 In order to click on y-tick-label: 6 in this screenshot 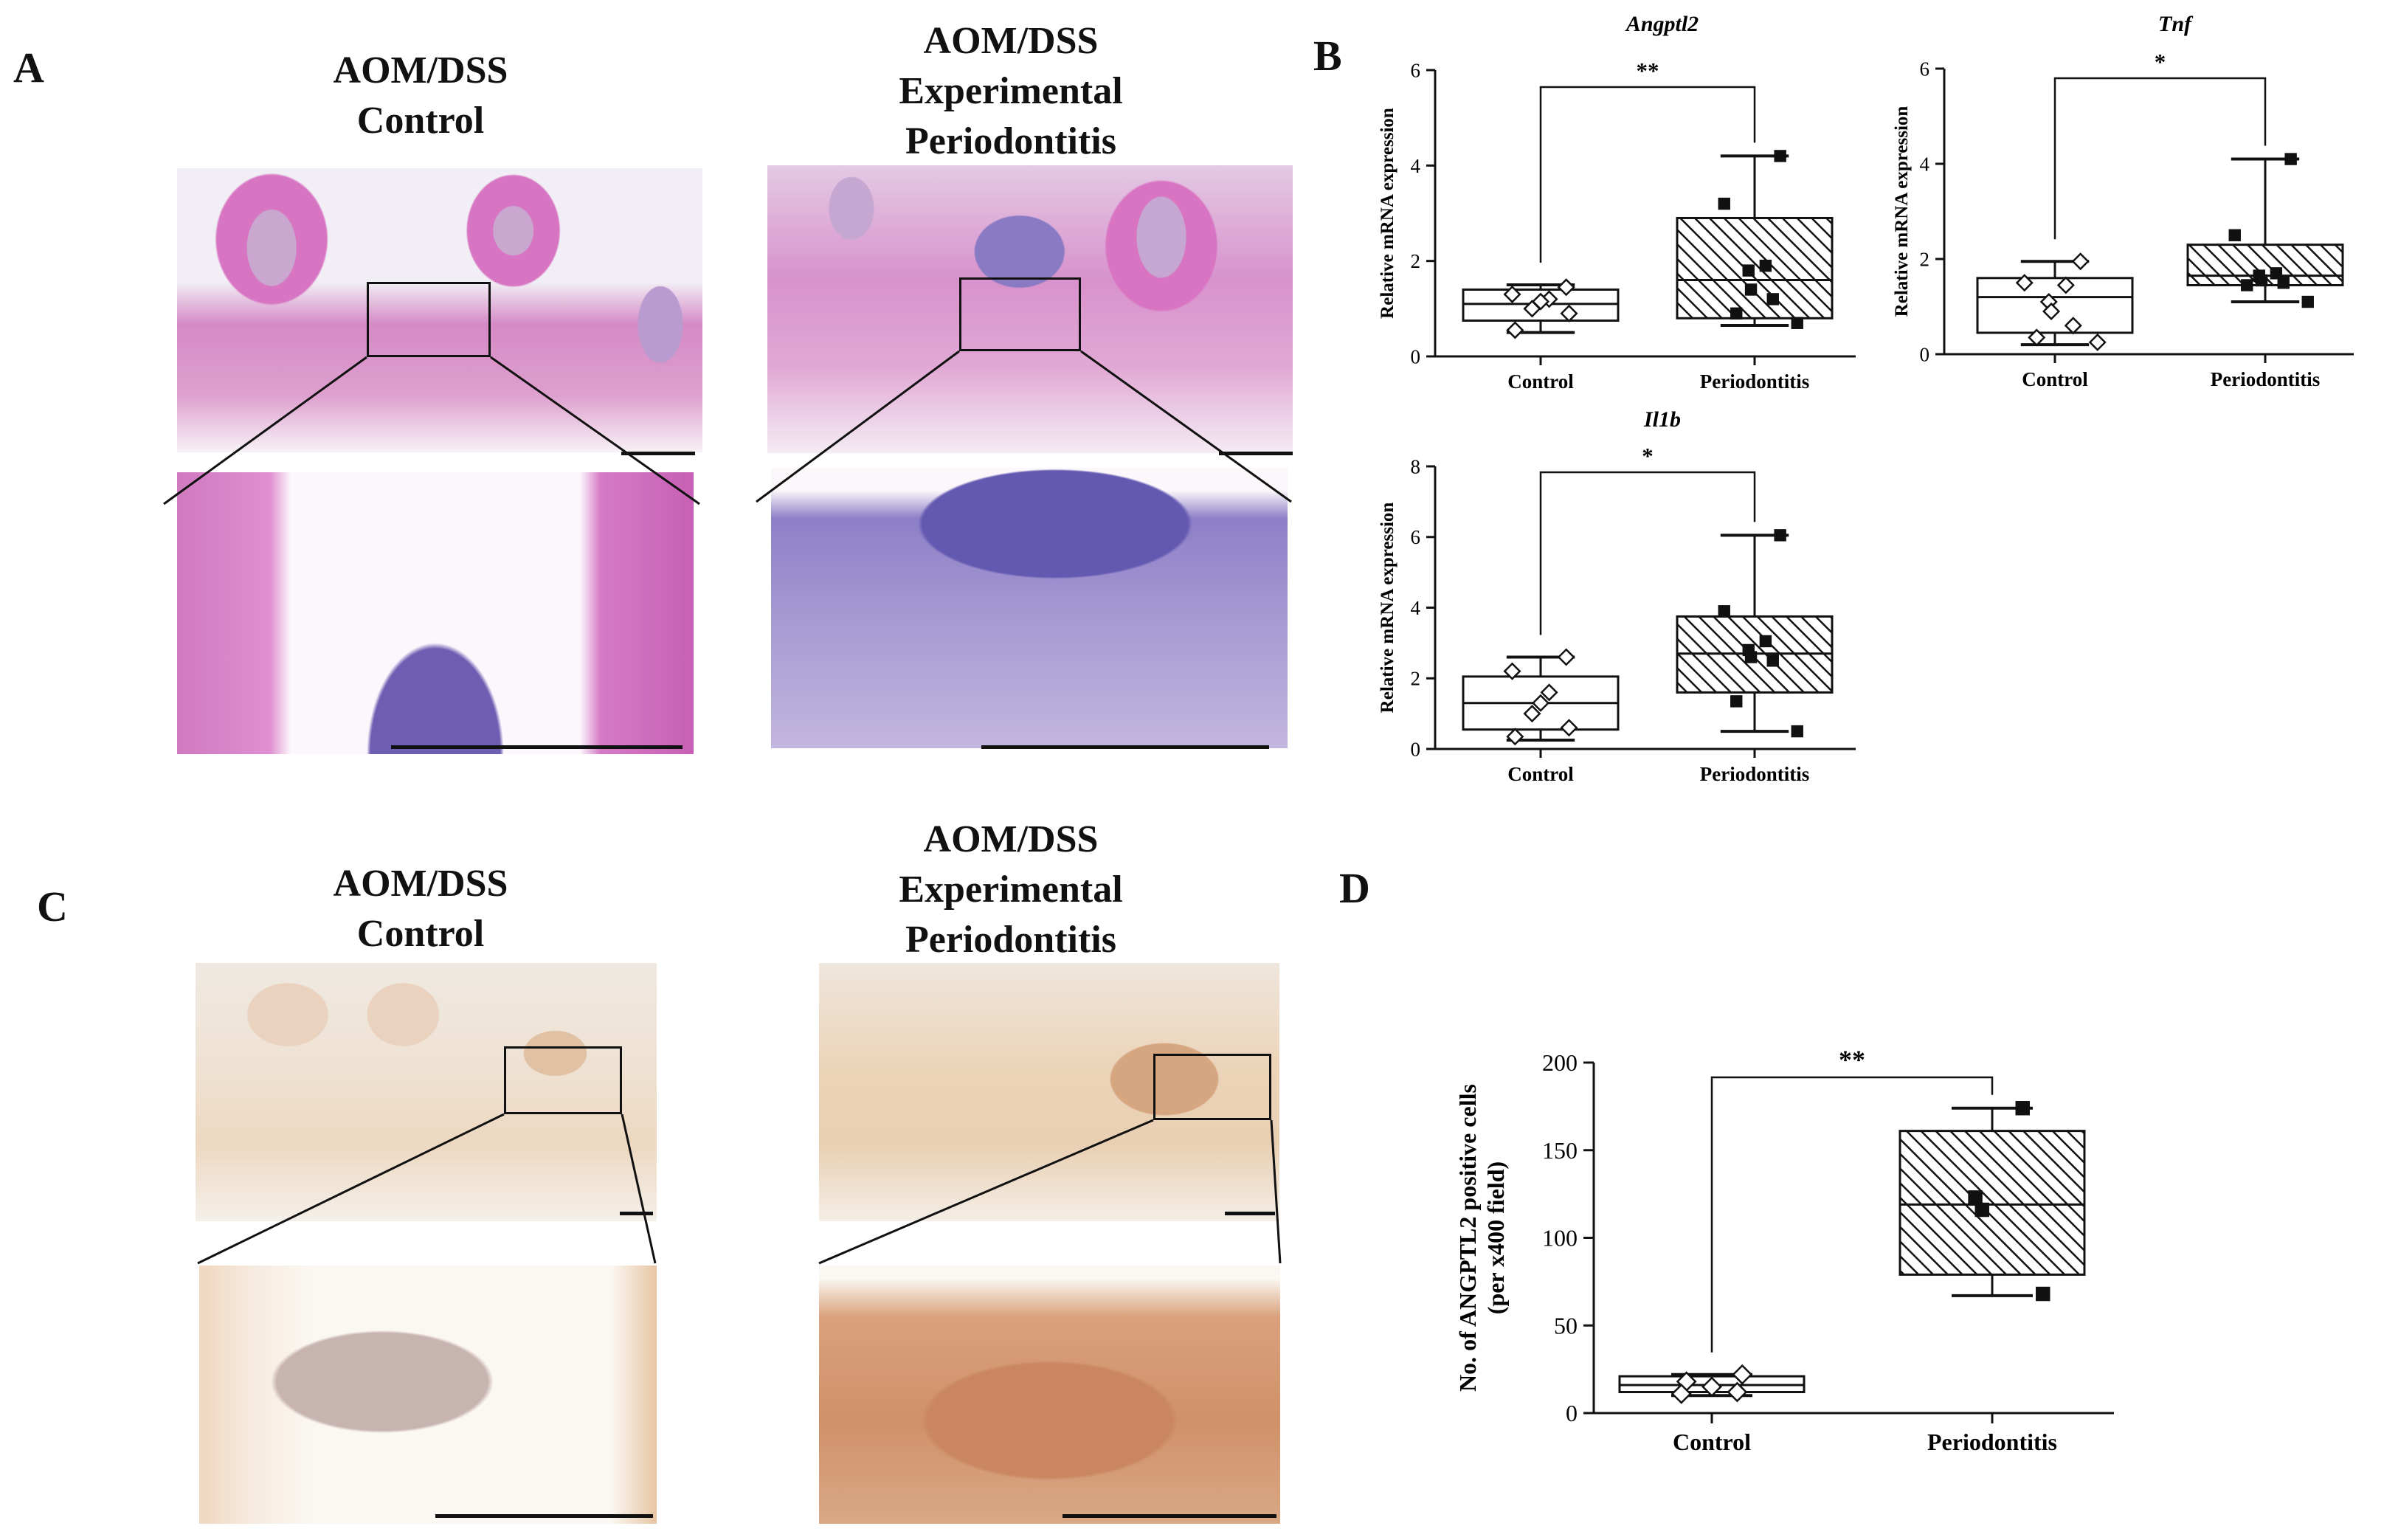, I will do `click(1925, 69)`.